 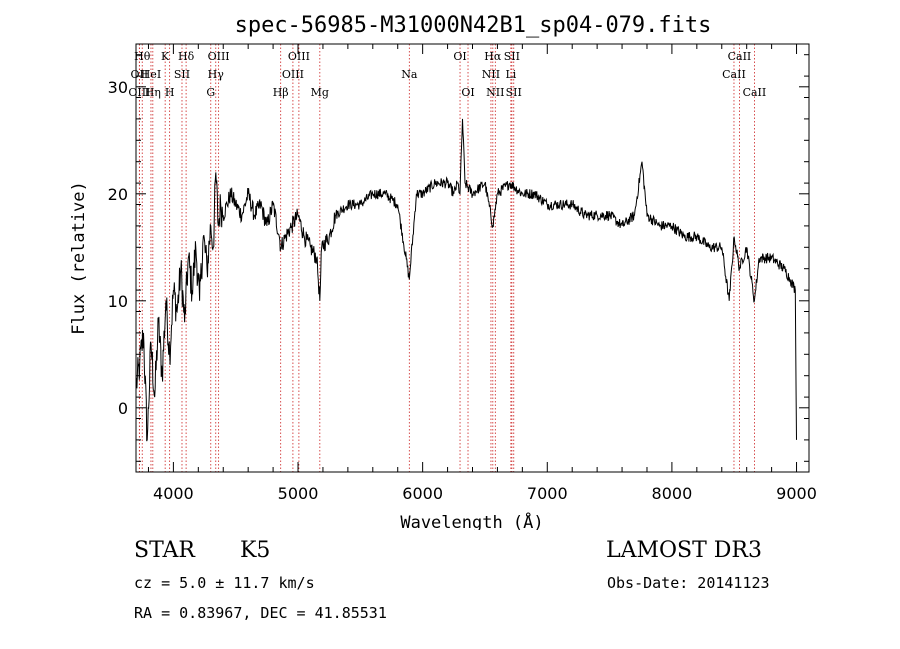 What do you see at coordinates (298, 493) in the screenshot?
I see `x-tick-label: 5000` at bounding box center [298, 493].